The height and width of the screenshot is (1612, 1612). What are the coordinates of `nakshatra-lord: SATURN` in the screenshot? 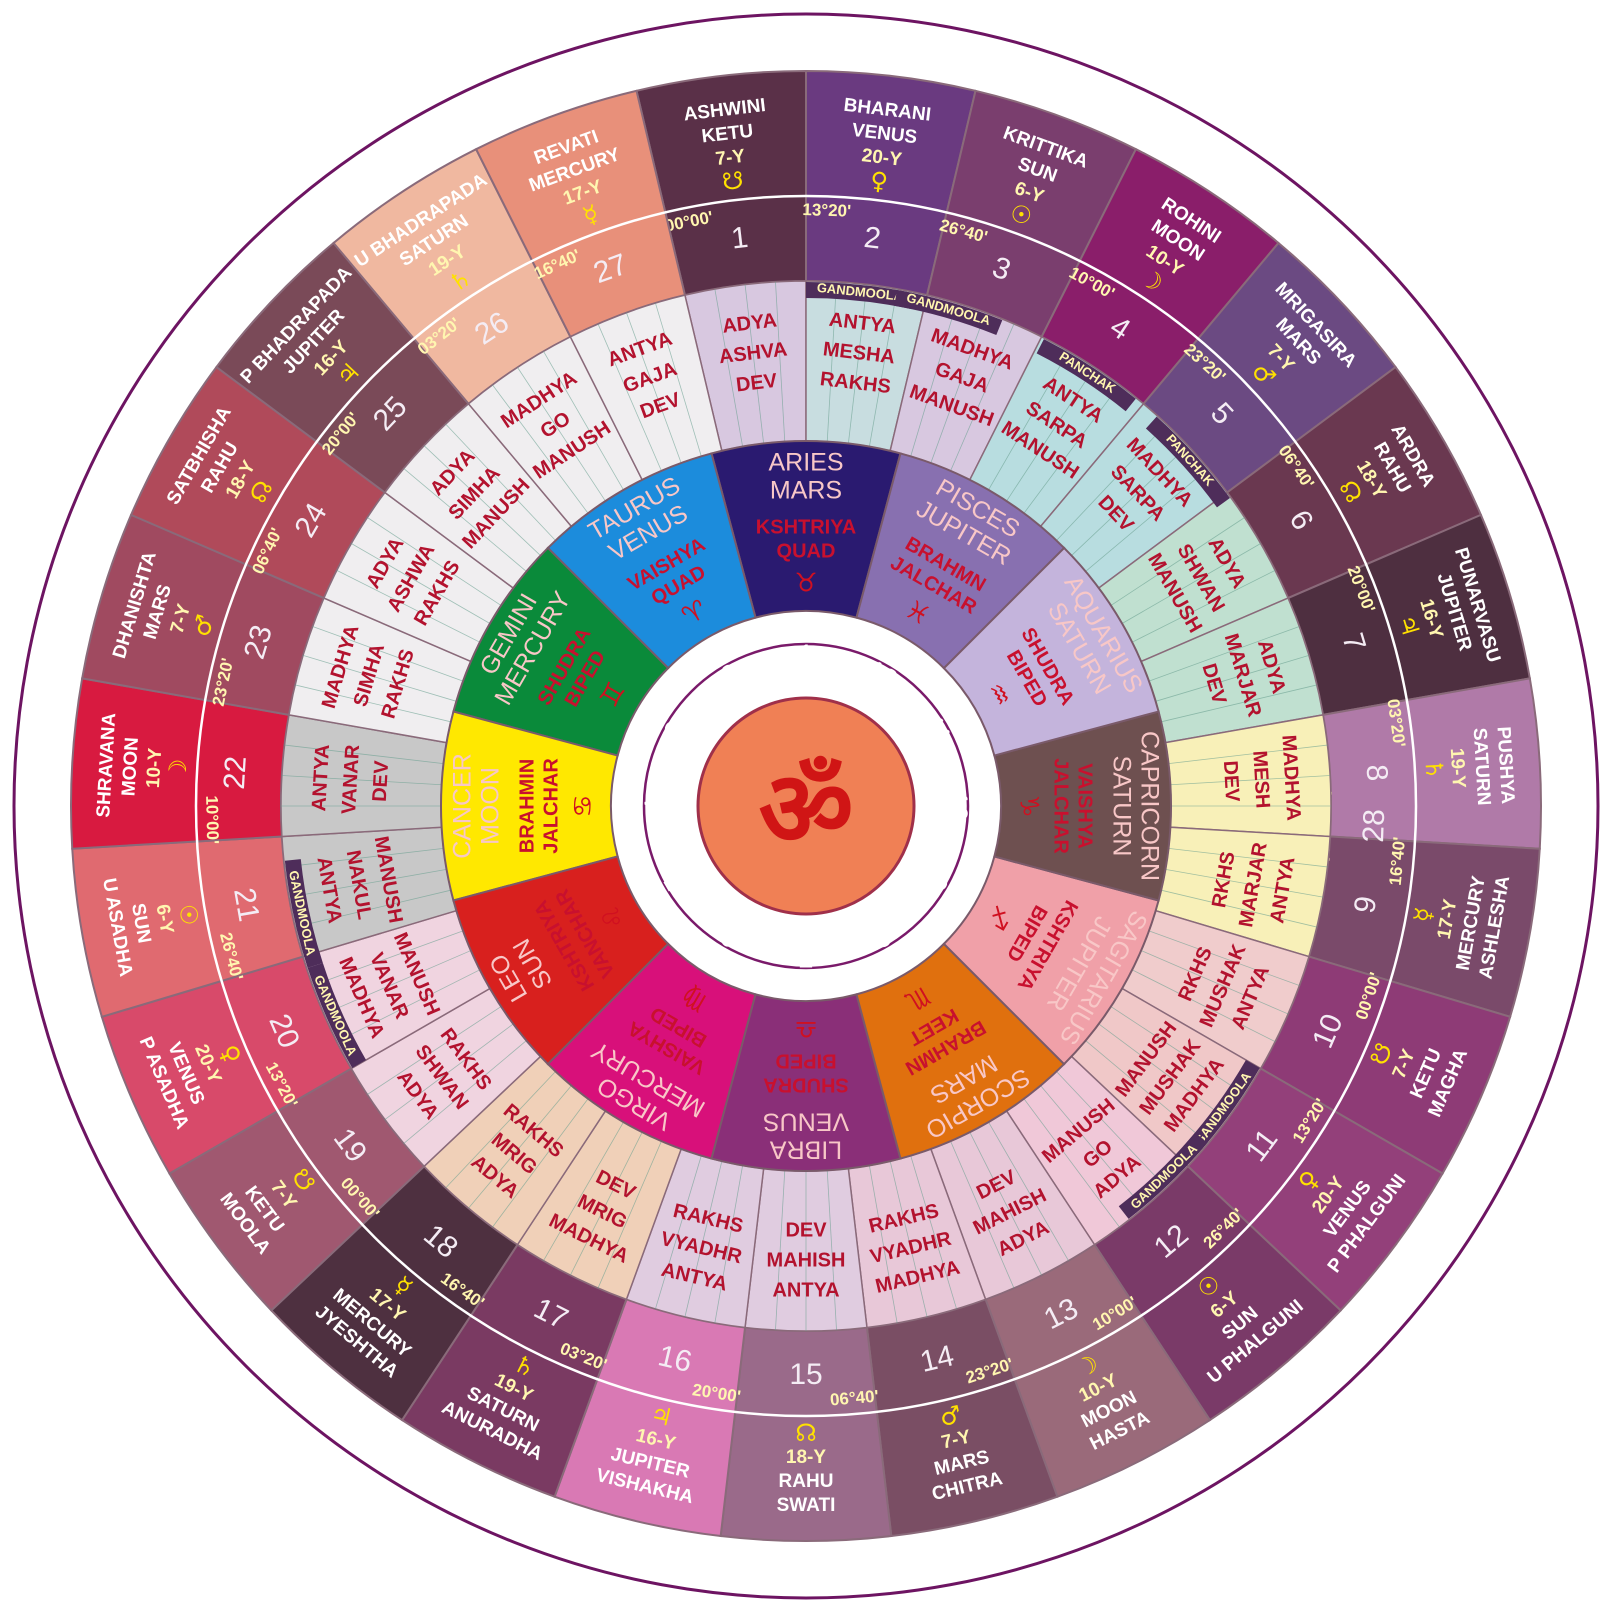 It's located at (1481, 766).